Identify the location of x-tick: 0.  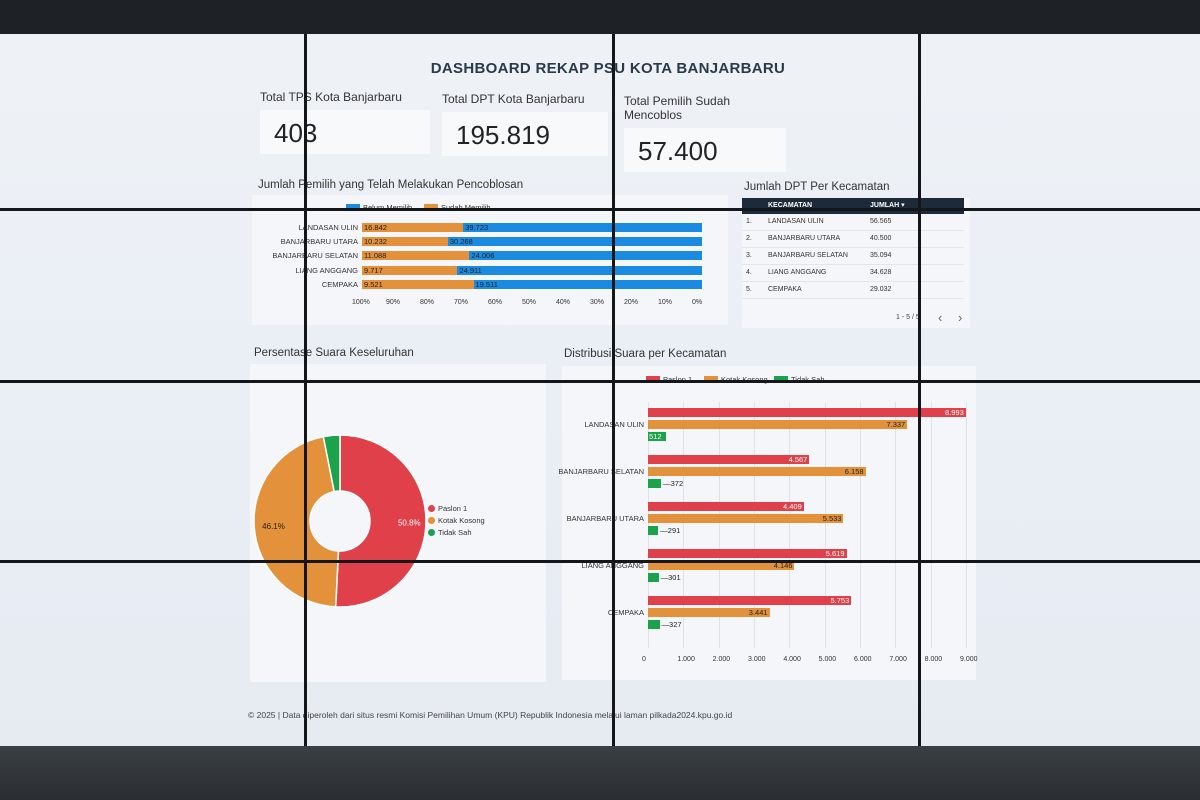
(644, 659).